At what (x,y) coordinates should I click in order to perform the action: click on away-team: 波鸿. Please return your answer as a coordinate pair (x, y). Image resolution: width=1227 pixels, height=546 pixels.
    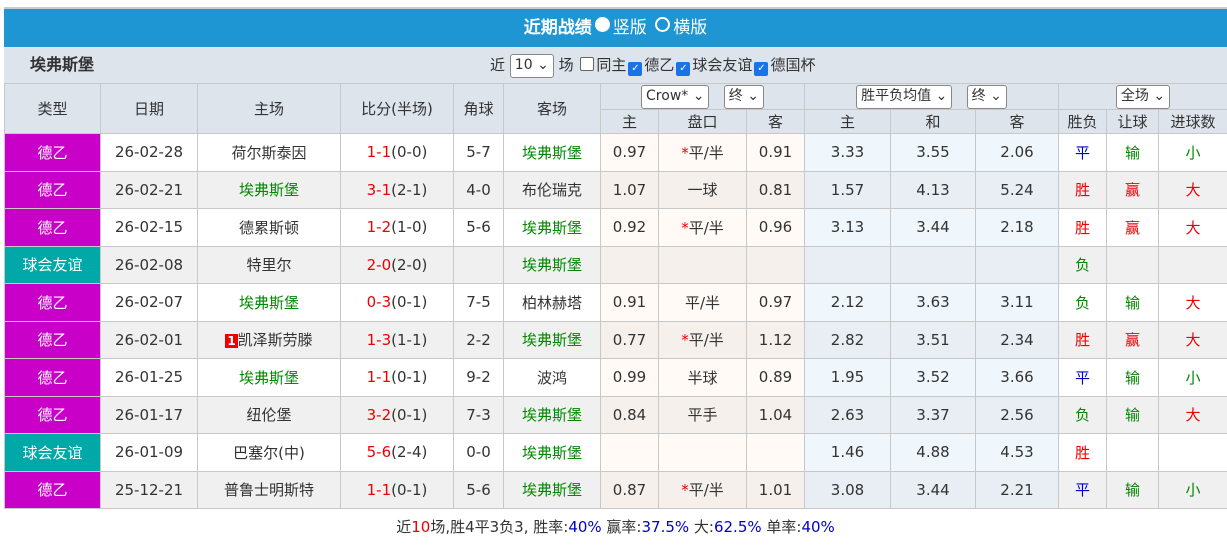
    Looking at the image, I should click on (552, 378).